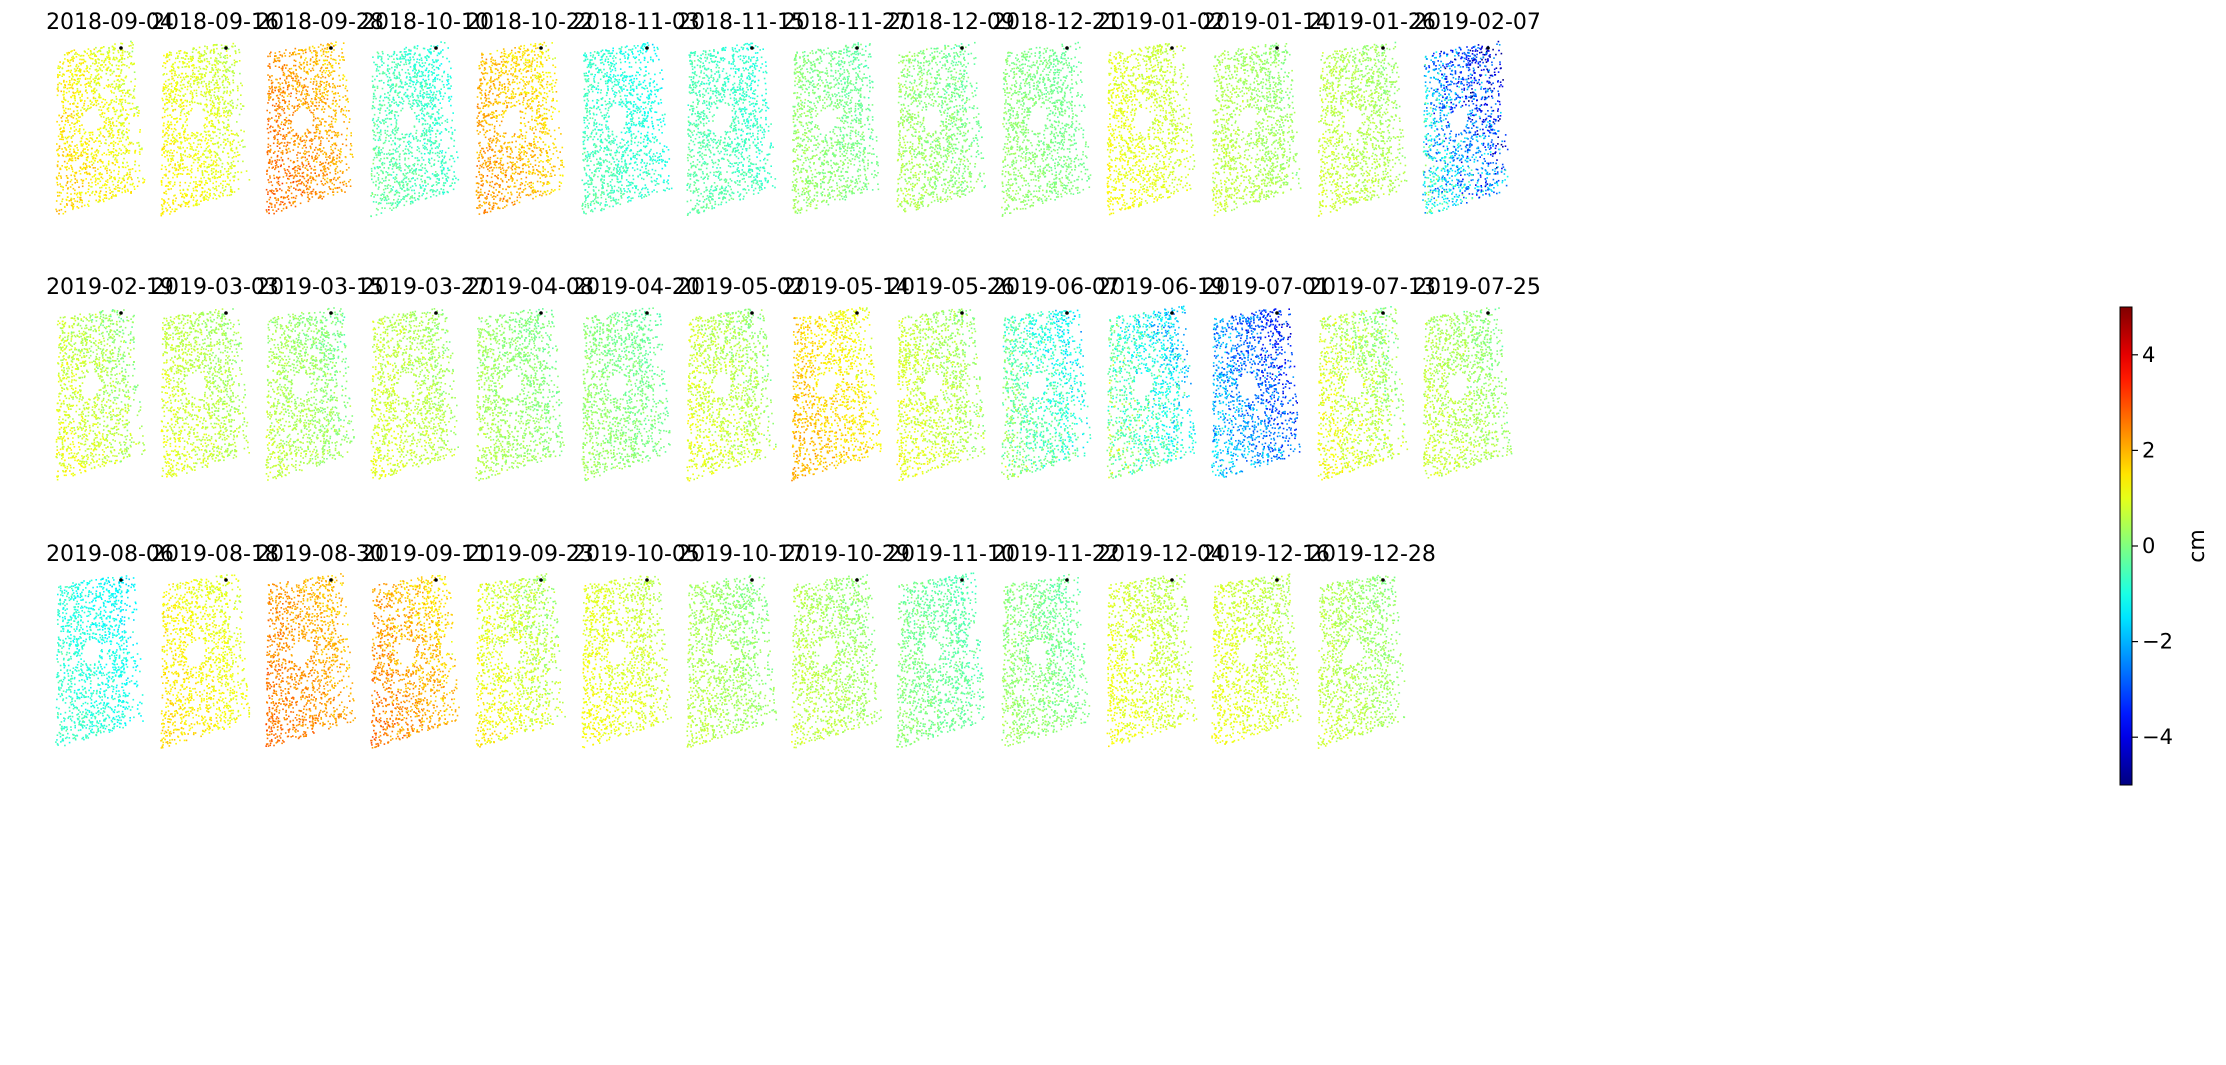 This screenshot has width=2226, height=1065. Describe the element at coordinates (1056, 287) in the screenshot. I see `panel-date-title: 2019-06-07` at that location.